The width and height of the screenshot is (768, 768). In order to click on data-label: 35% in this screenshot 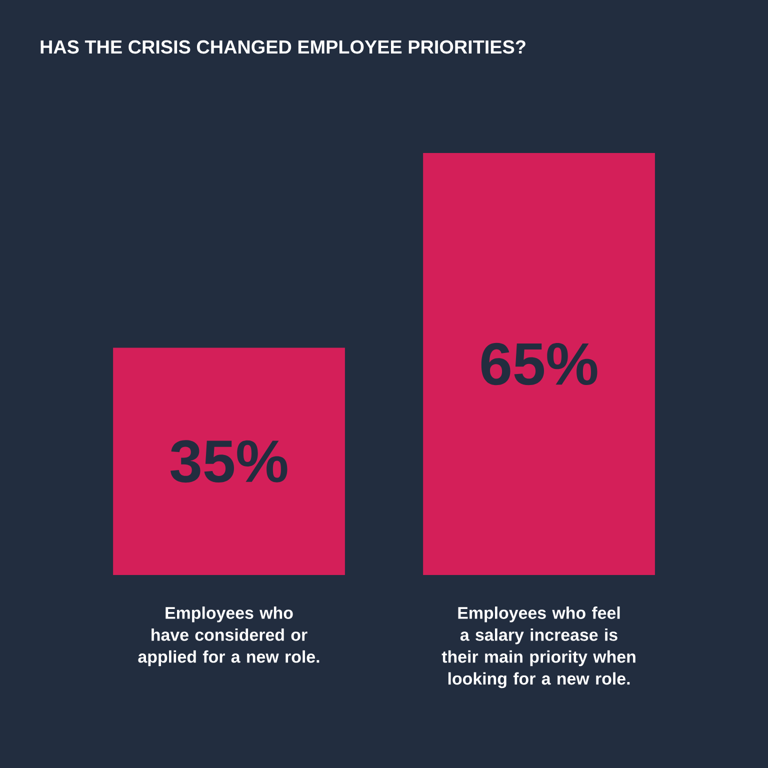, I will do `click(229, 461)`.